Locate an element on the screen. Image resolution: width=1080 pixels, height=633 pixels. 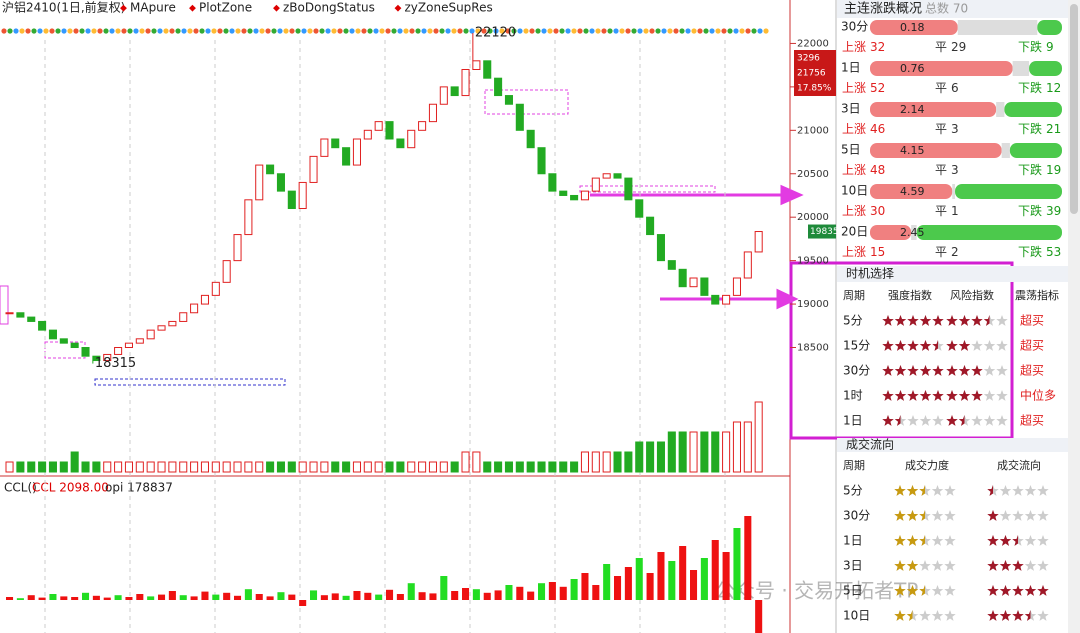
scroll-thumb is located at coordinates (1074, 109).